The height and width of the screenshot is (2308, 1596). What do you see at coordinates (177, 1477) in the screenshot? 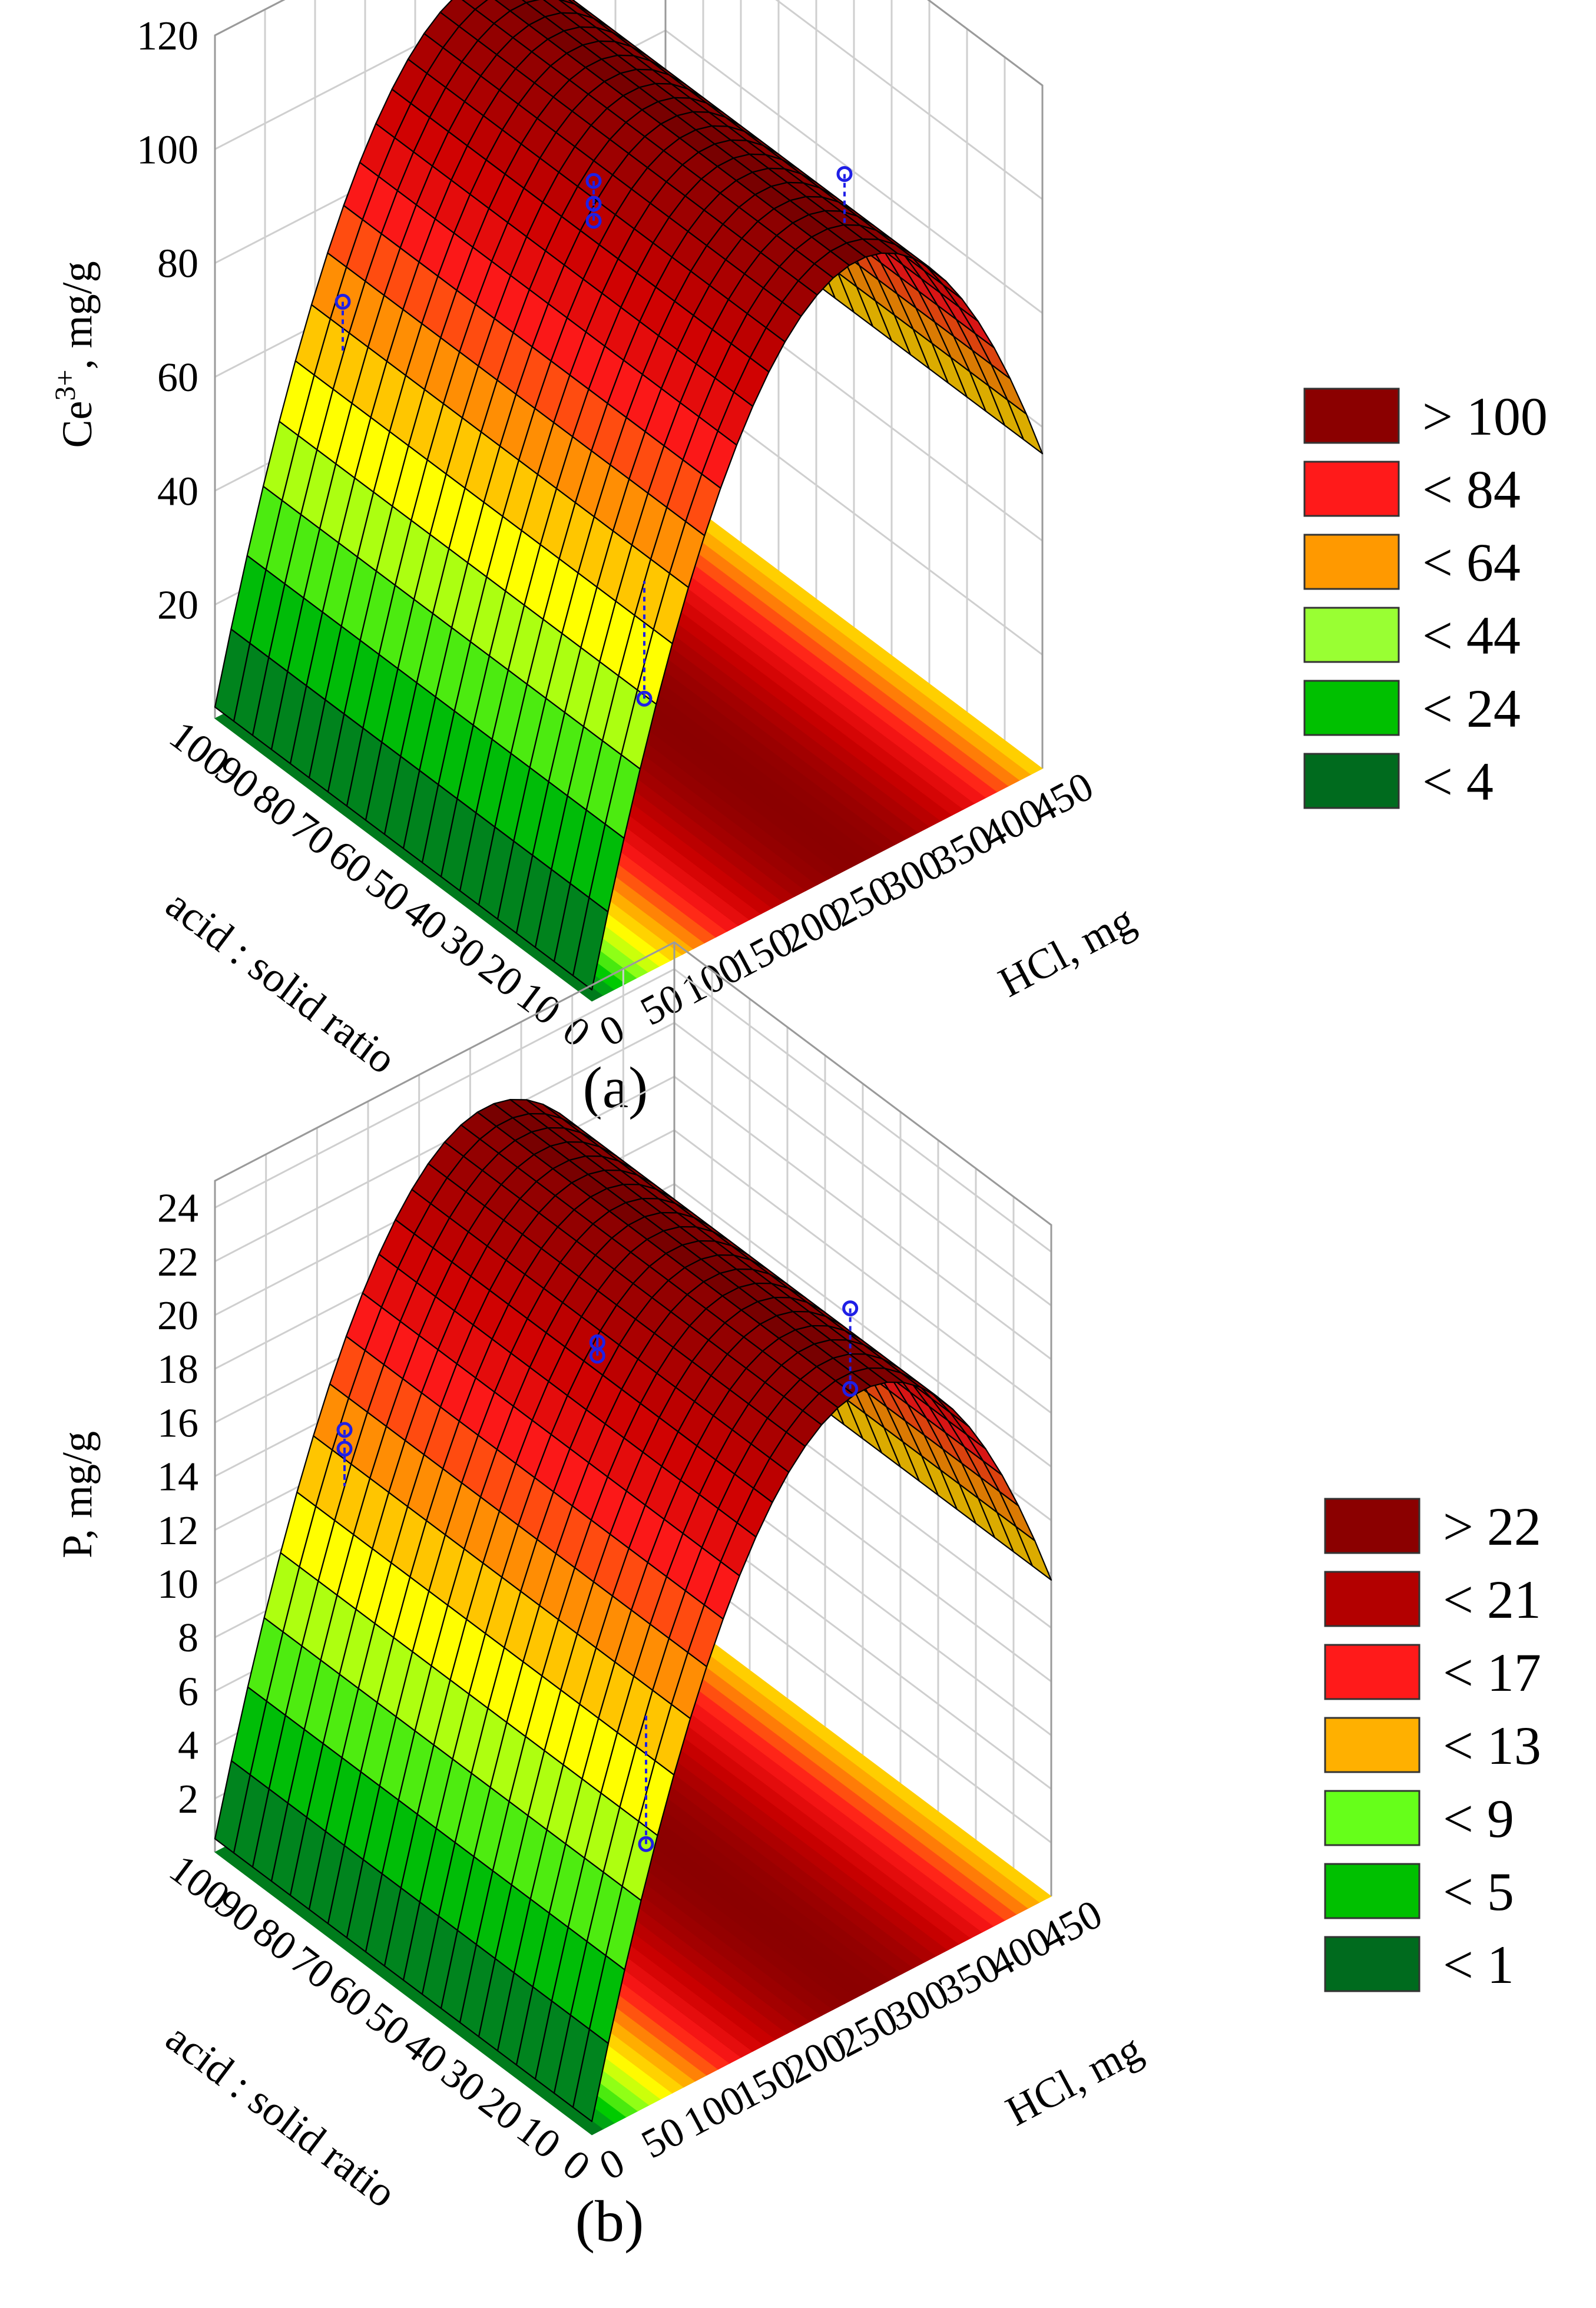
I see `z-tick-label: 14` at bounding box center [177, 1477].